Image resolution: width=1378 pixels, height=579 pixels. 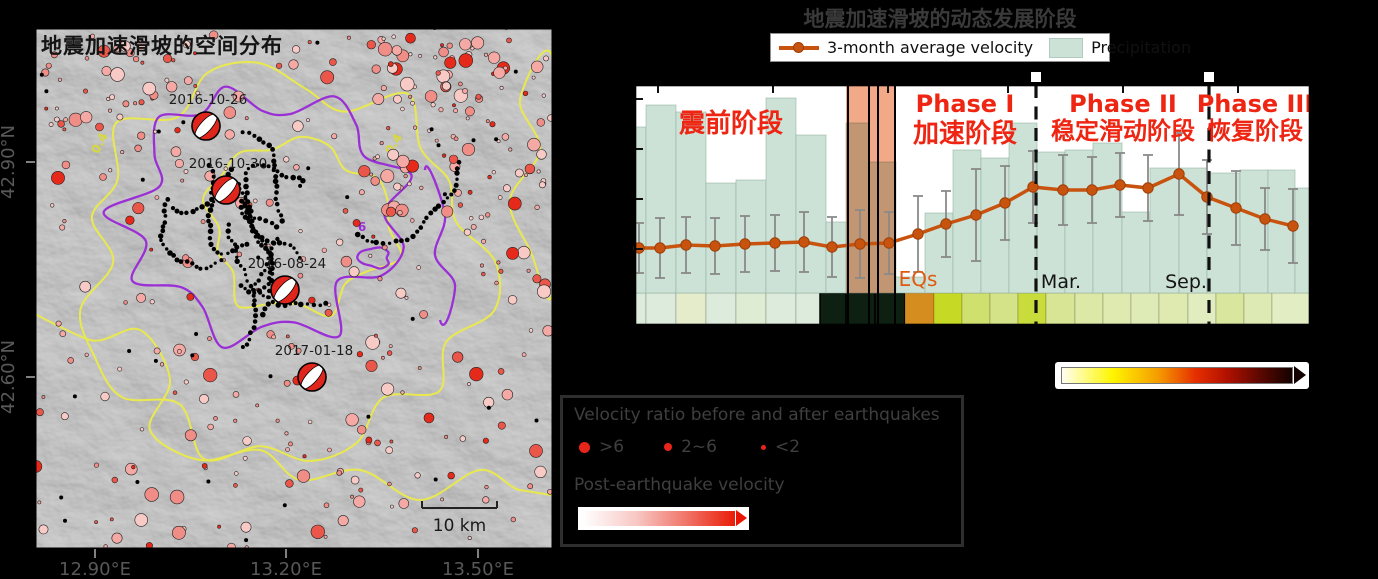 What do you see at coordinates (584, 447) in the screenshot?
I see `ratio-dot-large` at bounding box center [584, 447].